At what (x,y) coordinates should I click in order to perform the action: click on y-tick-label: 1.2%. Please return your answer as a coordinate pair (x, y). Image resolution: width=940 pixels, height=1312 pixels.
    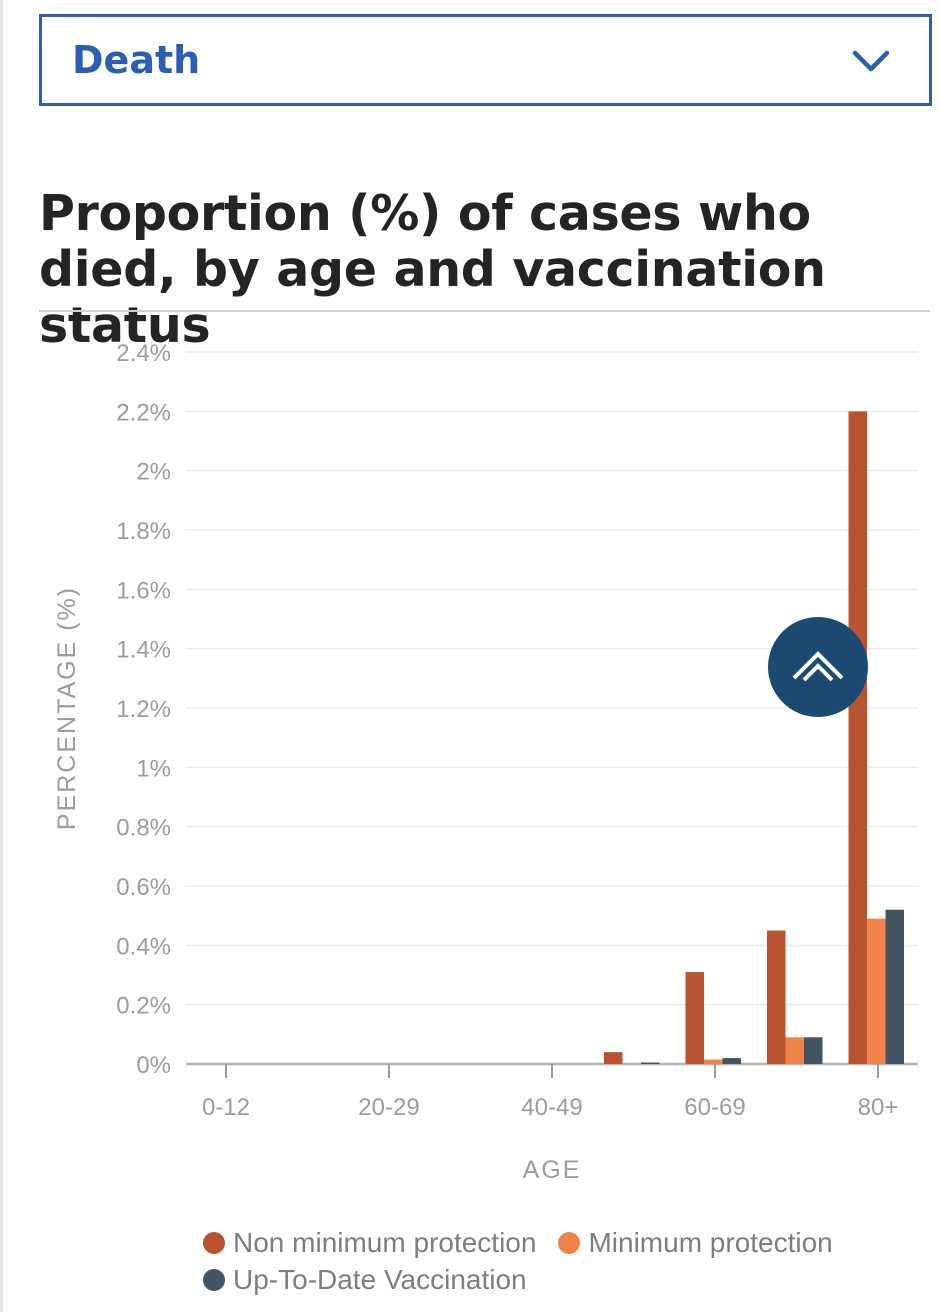
    Looking at the image, I should click on (143, 709).